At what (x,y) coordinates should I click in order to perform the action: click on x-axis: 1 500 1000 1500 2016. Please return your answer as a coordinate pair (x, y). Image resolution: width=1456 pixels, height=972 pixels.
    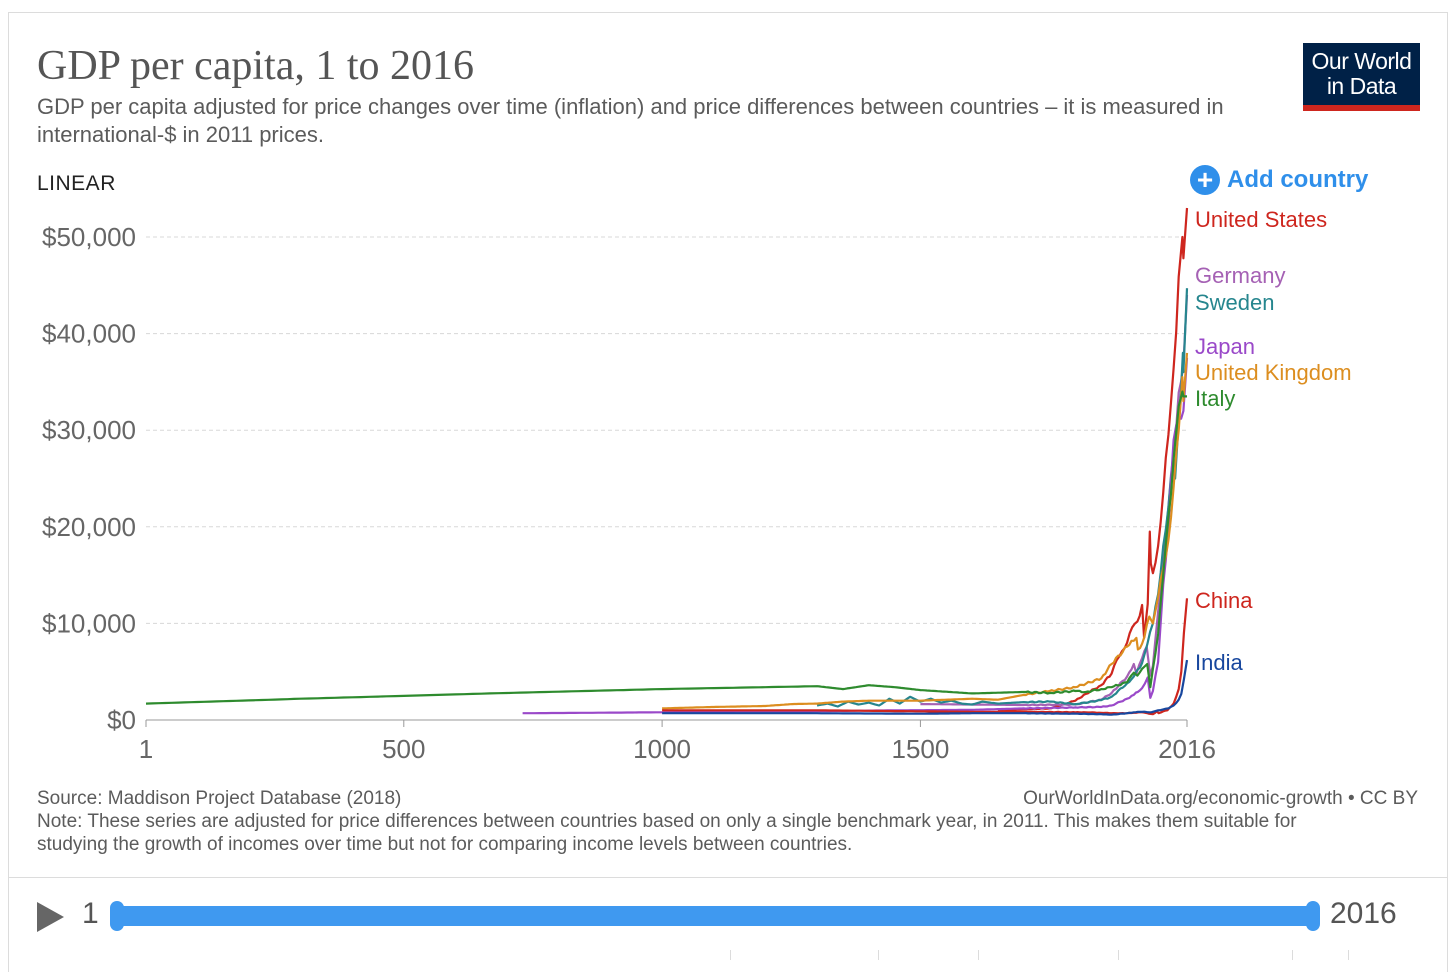
    Looking at the image, I should click on (677, 741).